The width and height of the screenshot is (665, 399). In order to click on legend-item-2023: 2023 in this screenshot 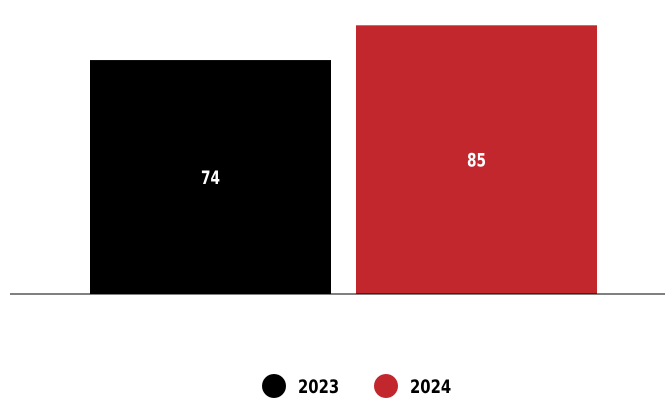, I will do `click(300, 386)`.